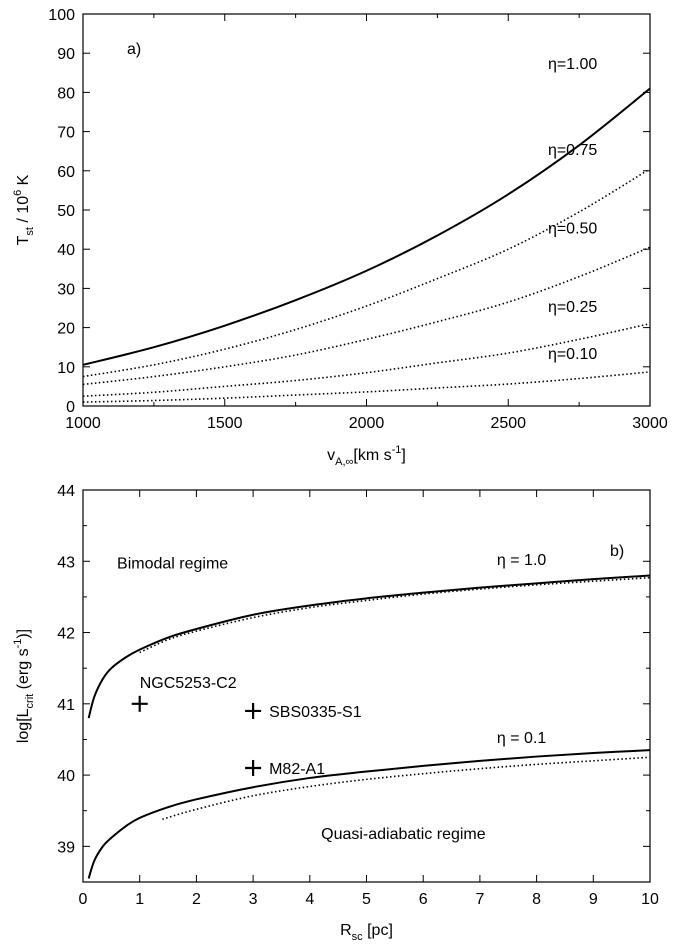 This screenshot has height=948, width=673. I want to click on y-label-end: K, so click(23, 181).